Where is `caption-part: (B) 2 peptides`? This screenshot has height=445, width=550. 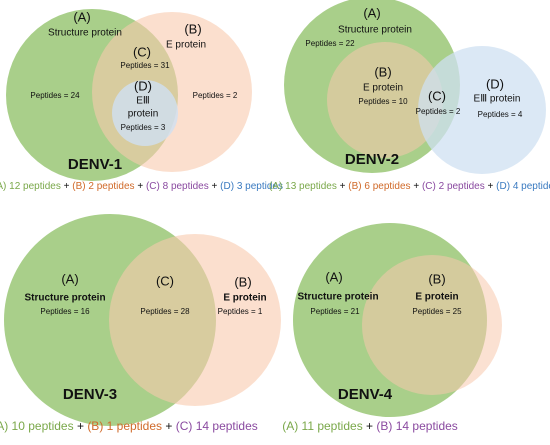
caption-part: (B) 2 peptides is located at coordinates (103, 186).